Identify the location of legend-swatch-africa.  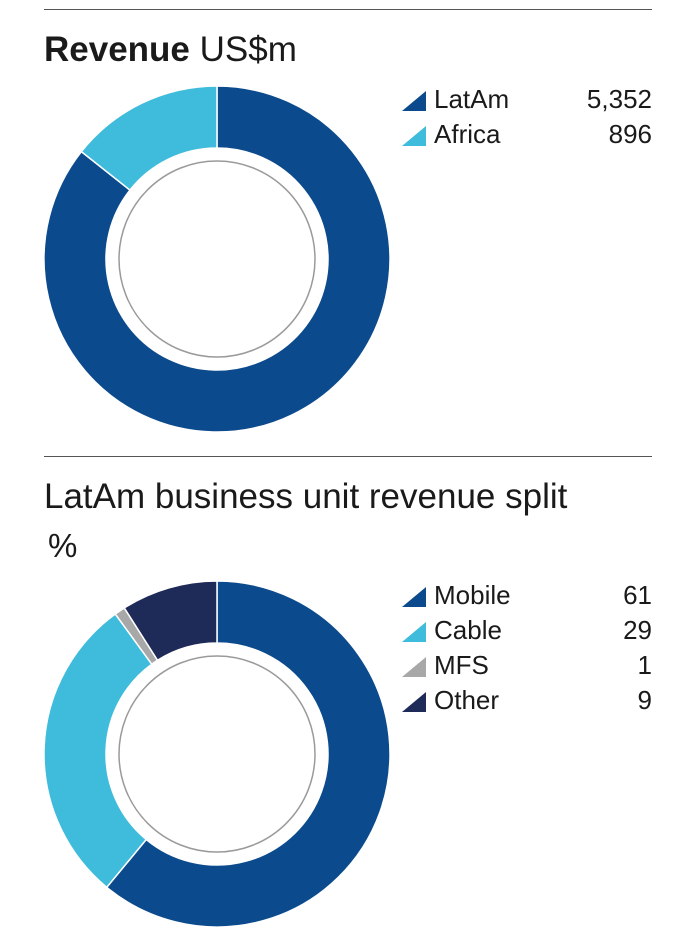
(414, 136).